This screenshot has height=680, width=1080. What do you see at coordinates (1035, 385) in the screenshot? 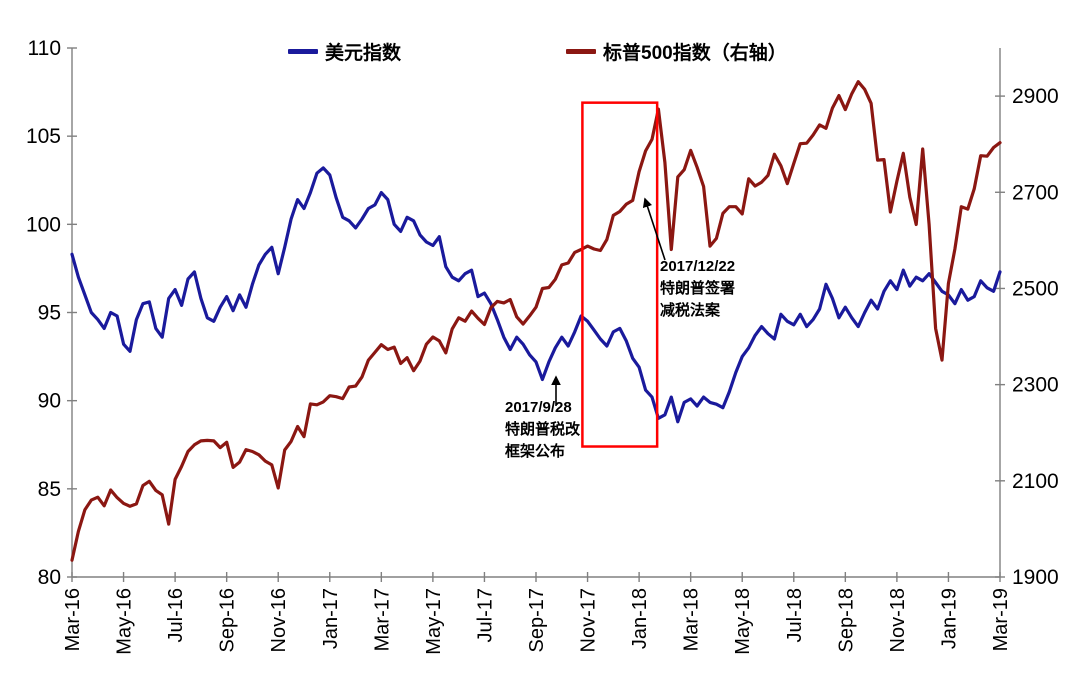
I see `y-right-tick-label: 2300` at bounding box center [1035, 385].